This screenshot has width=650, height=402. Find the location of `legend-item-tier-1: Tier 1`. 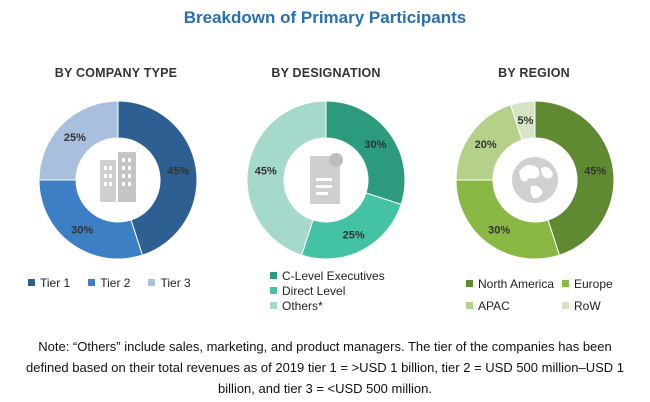

legend-item-tier-1: Tier 1 is located at coordinates (49, 282).